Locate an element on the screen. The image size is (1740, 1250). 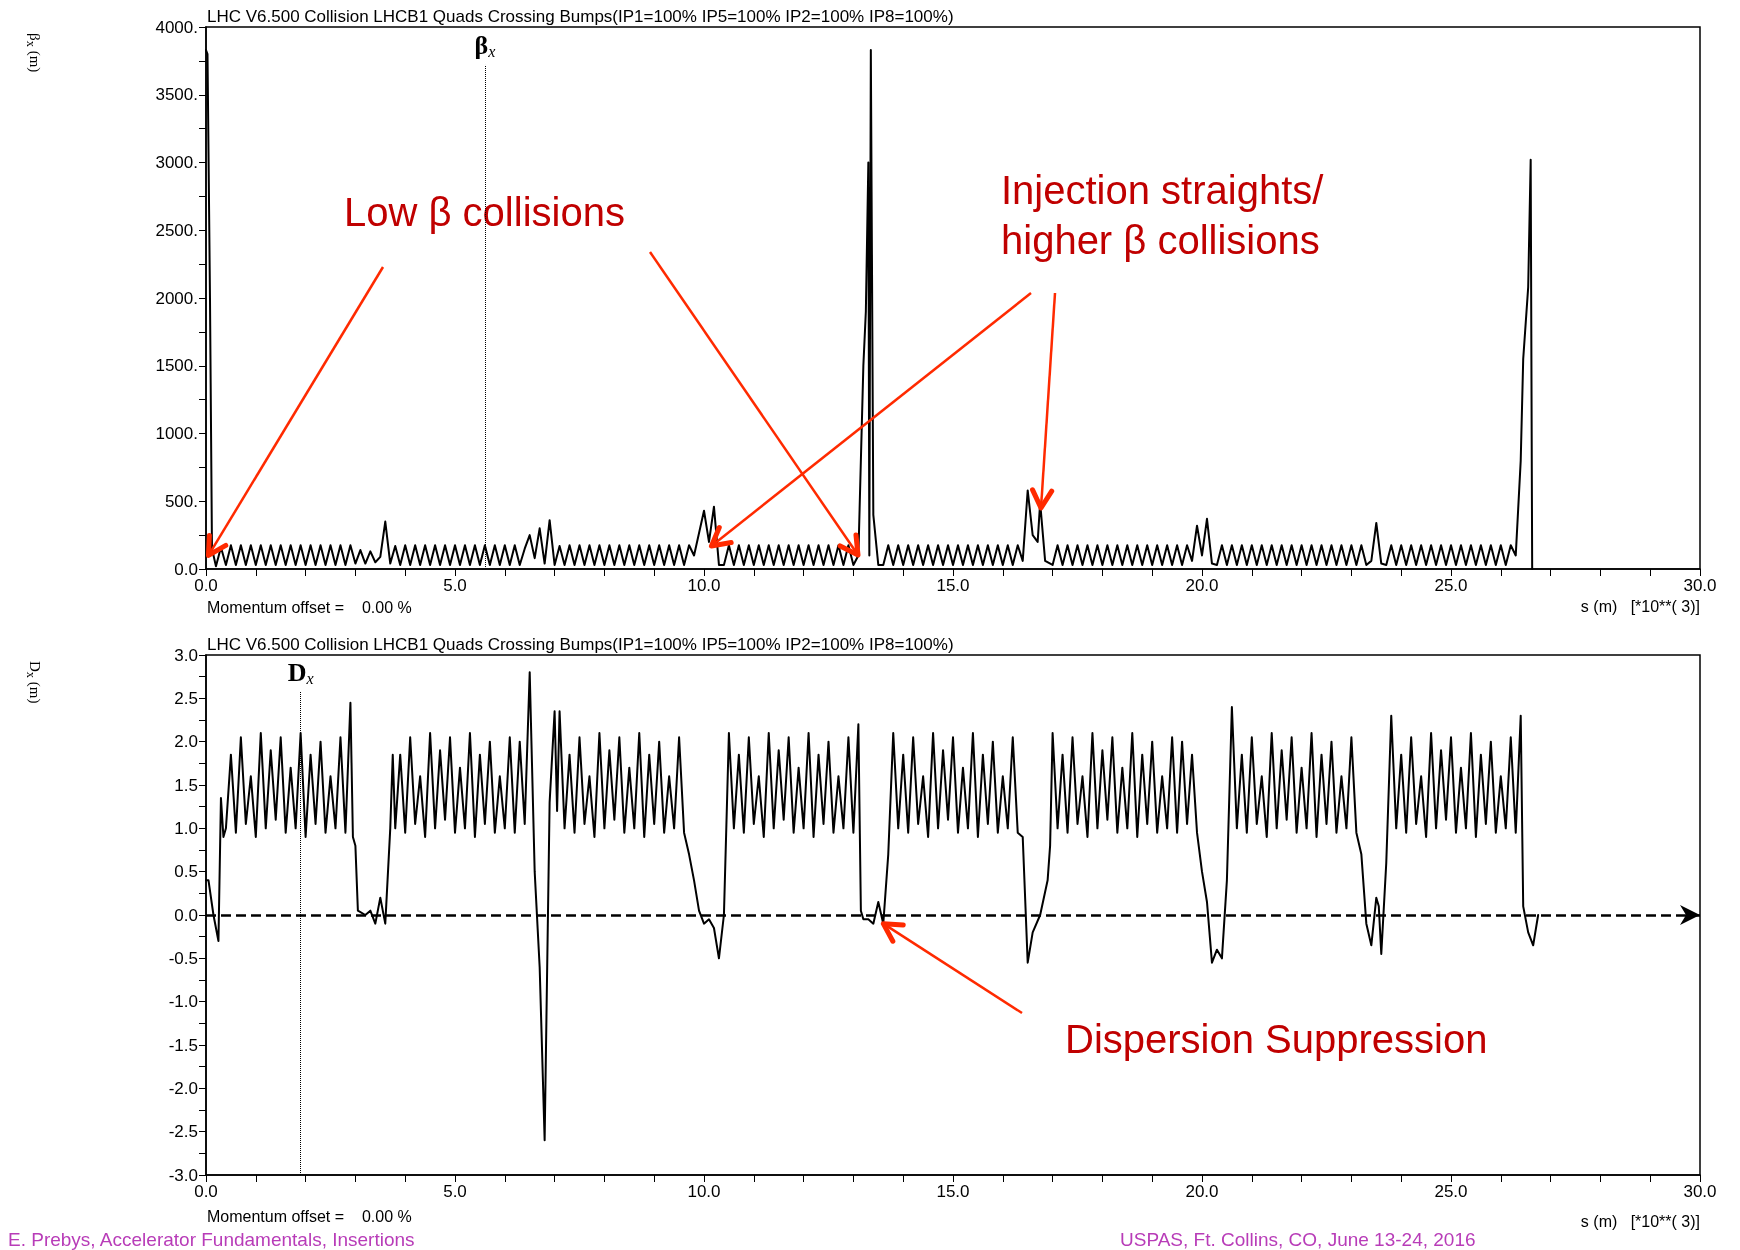
ref-line-label: βx is located at coordinates (485, 46).